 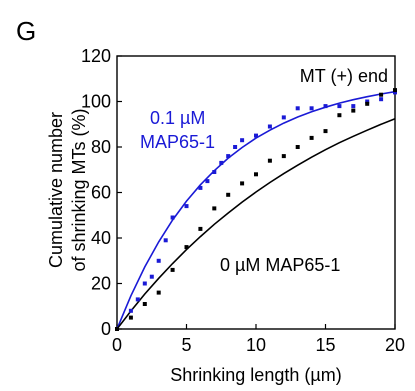 I want to click on x-tick-label: 15, so click(x=325, y=345).